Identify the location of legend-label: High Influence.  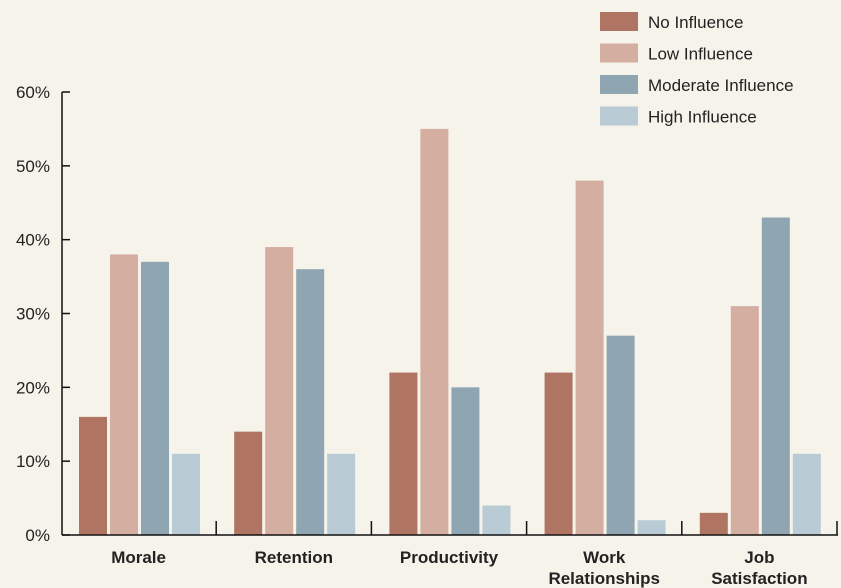
(702, 117).